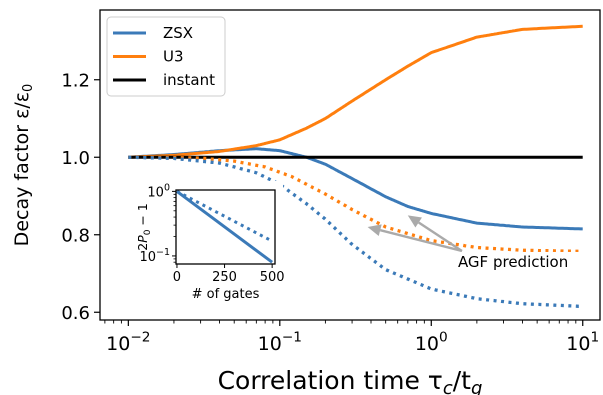  Describe the element at coordinates (173, 57) in the screenshot. I see `legend-label-u3: U3` at that location.